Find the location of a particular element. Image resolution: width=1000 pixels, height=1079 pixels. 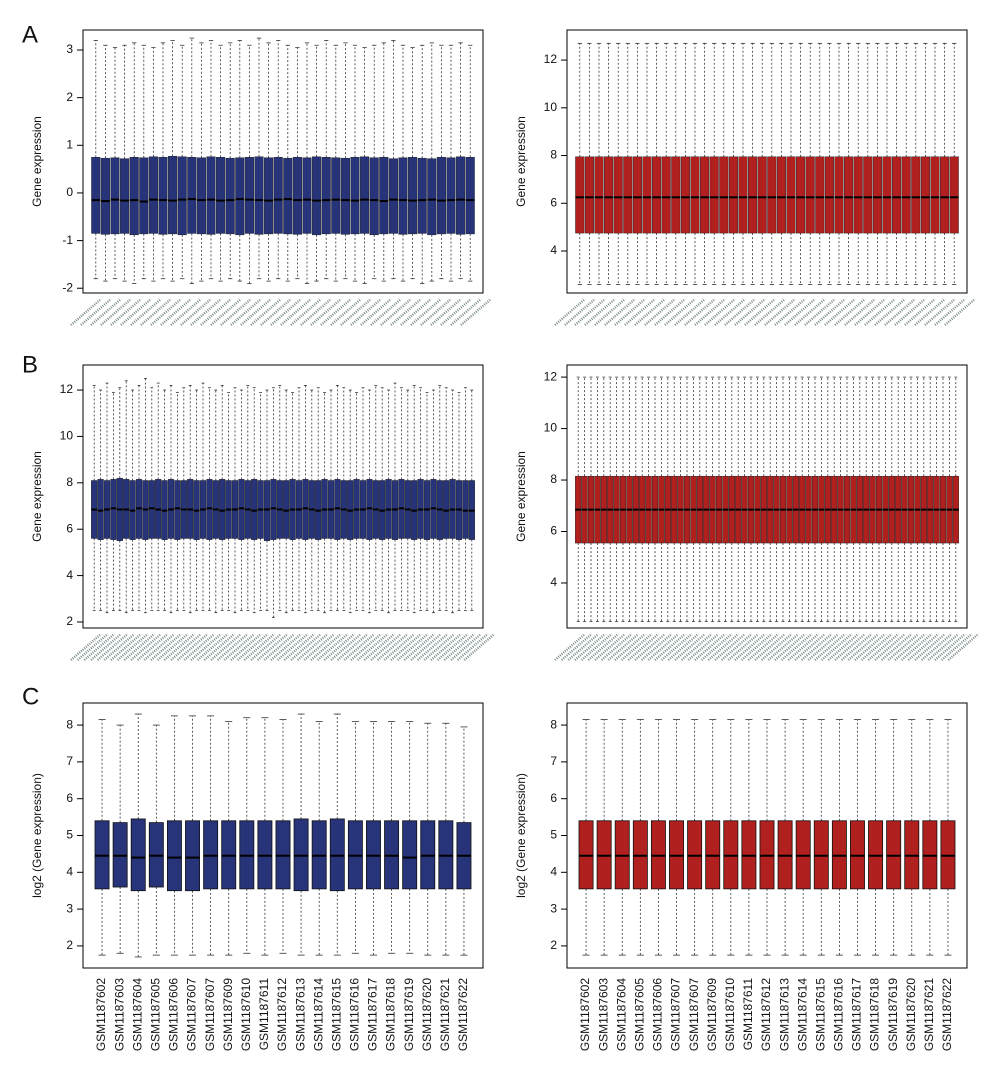

x-tick-label: GSM1187606 is located at coordinates (658, 1014).